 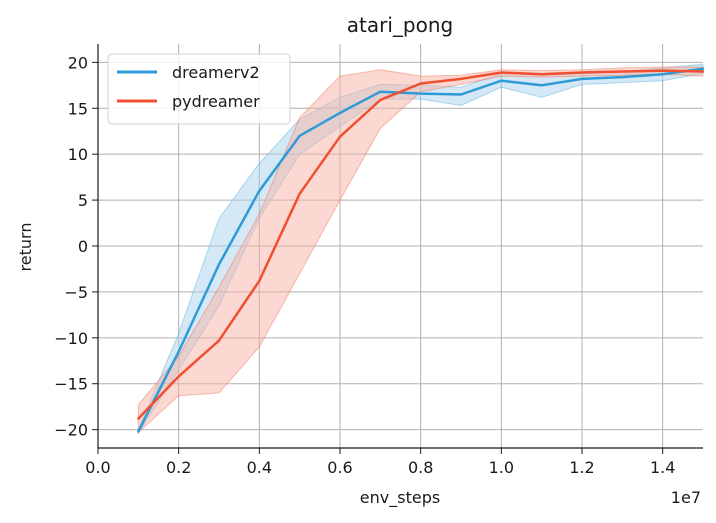 I want to click on y-tick-label: 0, so click(x=83, y=246).